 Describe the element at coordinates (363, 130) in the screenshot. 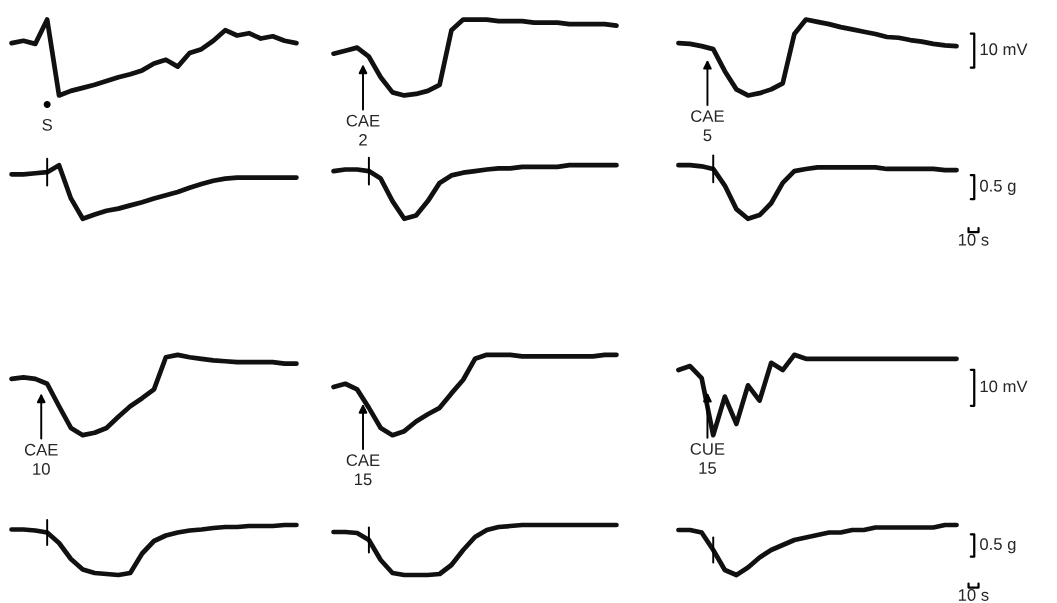

I see `text: CAE 2` at that location.